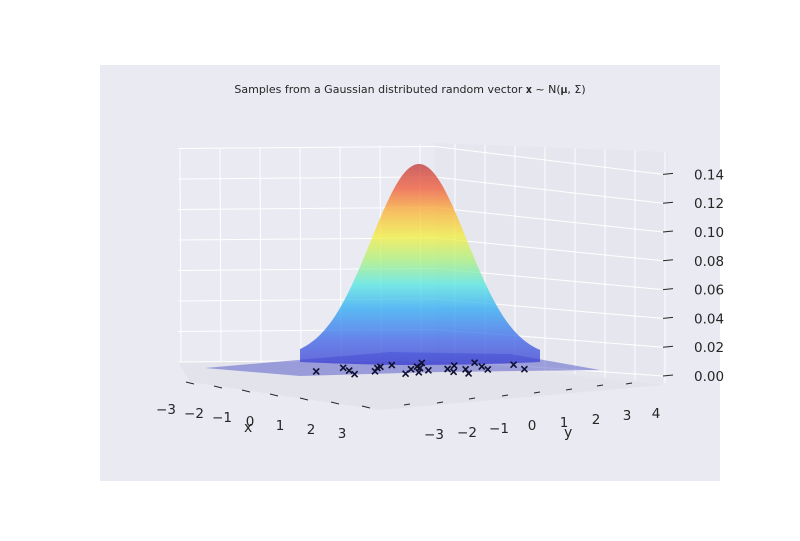 The height and width of the screenshot is (541, 800). Describe the element at coordinates (532, 412) in the screenshot. I see `y-axis: −3 −2 −1 0 1 2 3 4` at that location.